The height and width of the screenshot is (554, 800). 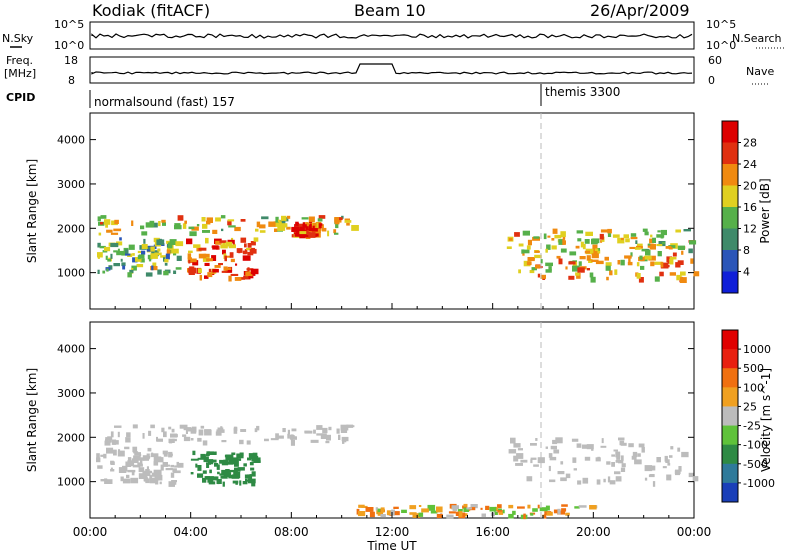 What do you see at coordinates (750, 207) in the screenshot?
I see `colorbar-tick-label: 16` at bounding box center [750, 207].